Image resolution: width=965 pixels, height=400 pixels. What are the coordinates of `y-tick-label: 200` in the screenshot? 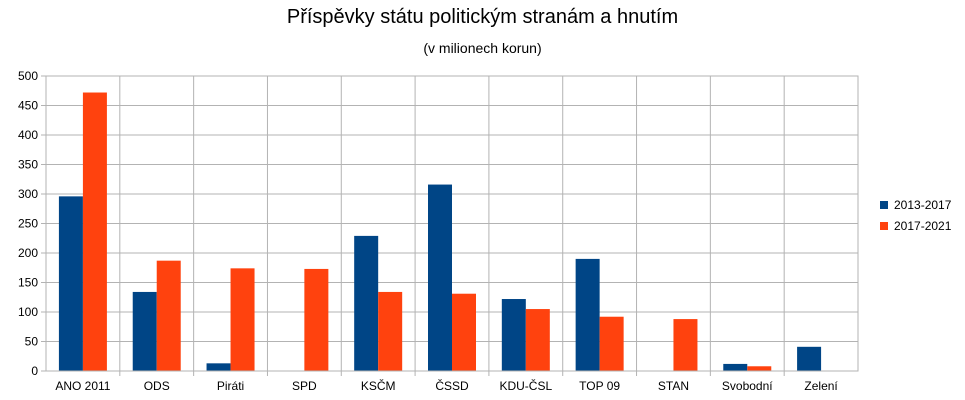 It's located at (28, 253).